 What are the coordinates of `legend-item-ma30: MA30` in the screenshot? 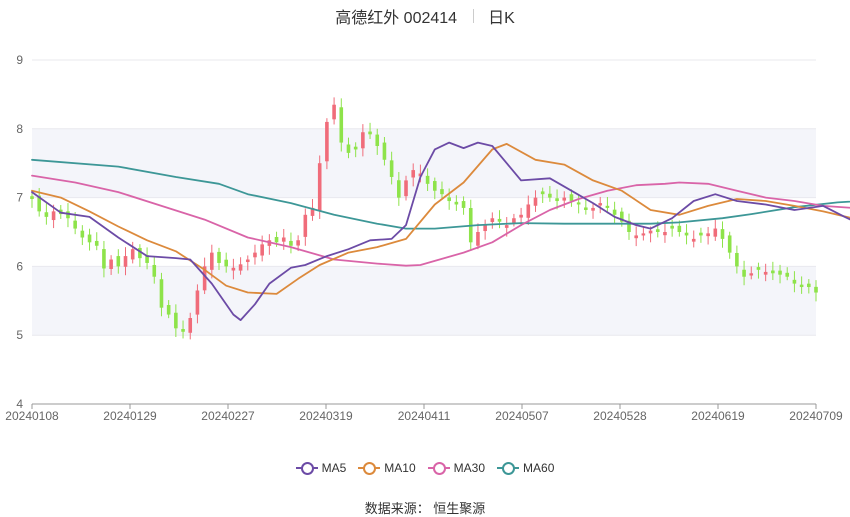 It's located at (456, 468).